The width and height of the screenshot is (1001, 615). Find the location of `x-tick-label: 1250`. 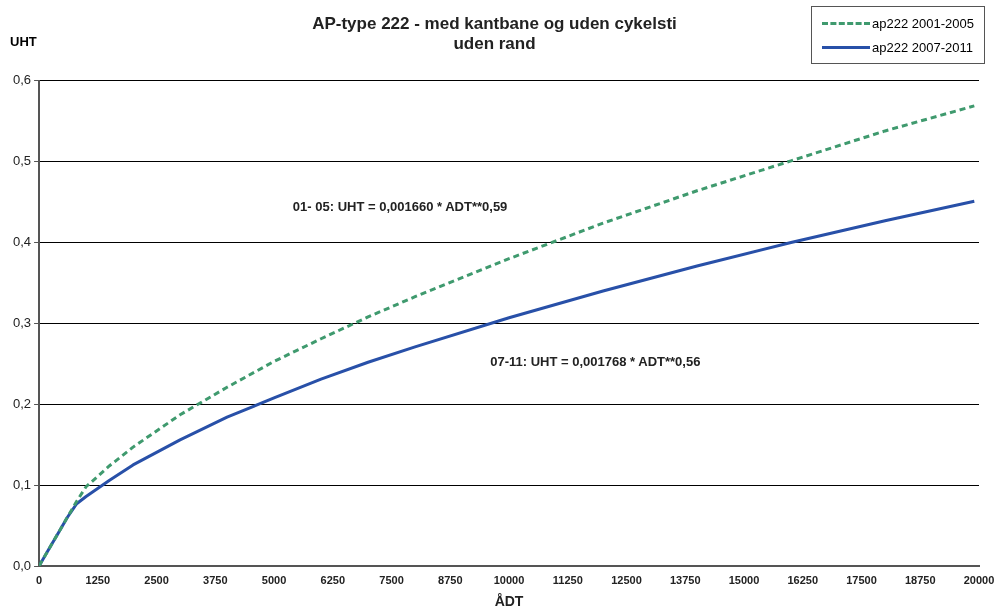

x-tick-label: 1250 is located at coordinates (98, 579).